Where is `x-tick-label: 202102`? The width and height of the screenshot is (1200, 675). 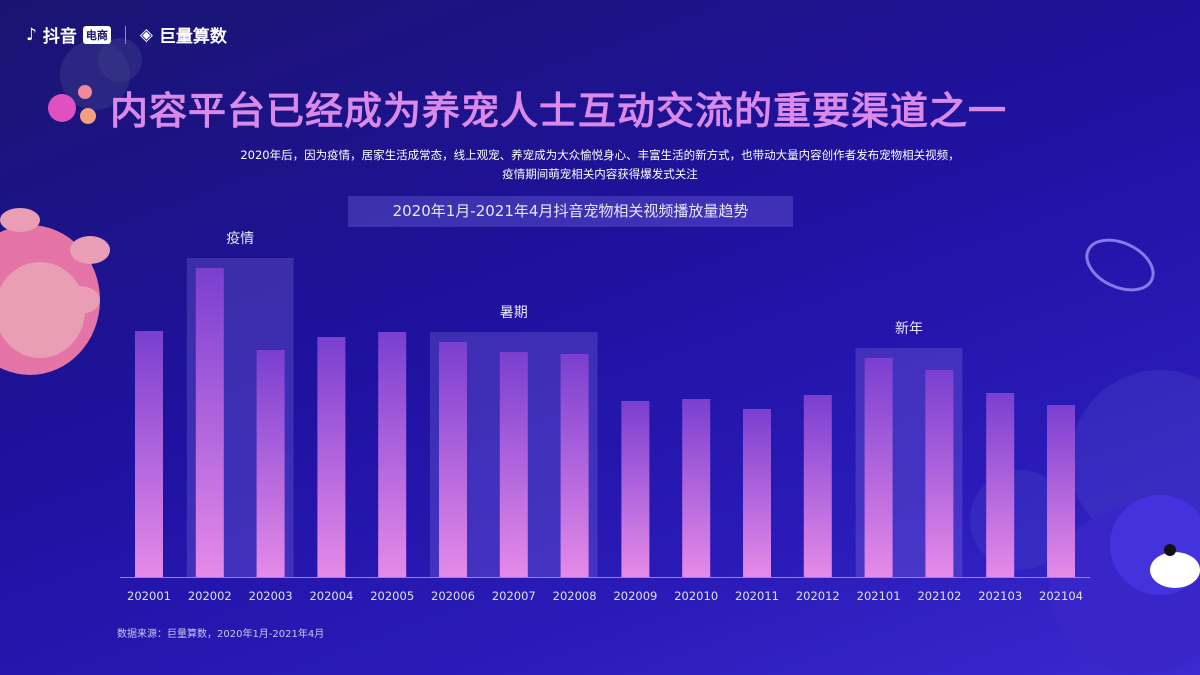 x-tick-label: 202102 is located at coordinates (939, 596).